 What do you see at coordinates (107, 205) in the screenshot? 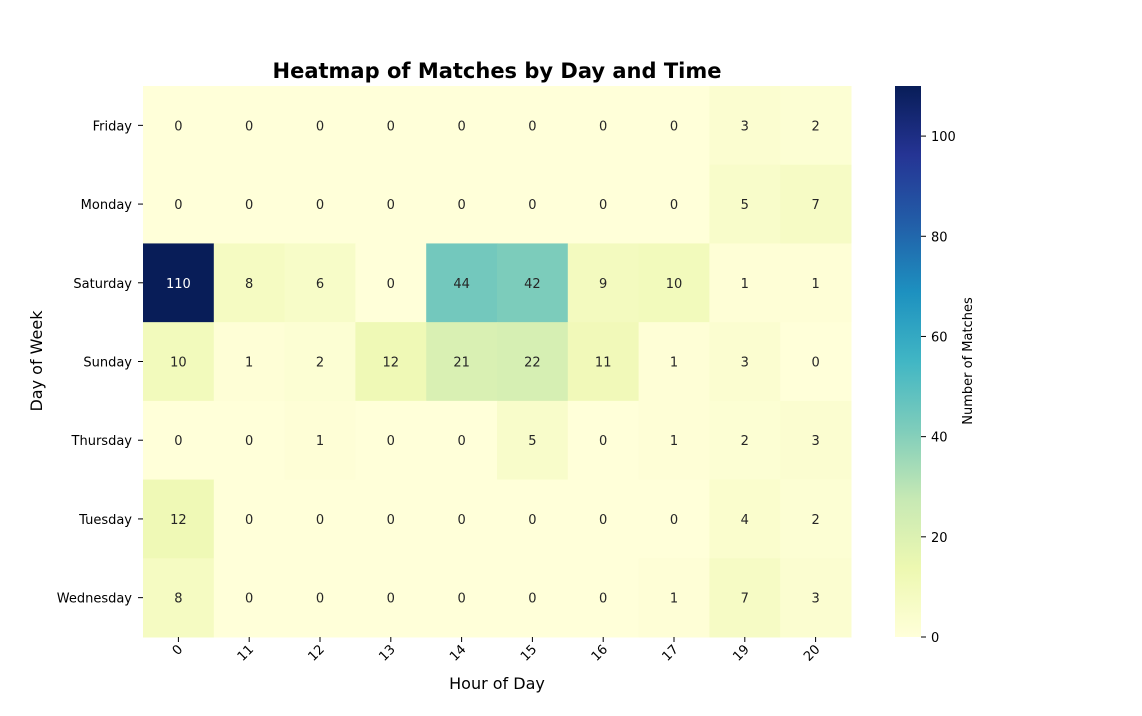
I see `y-tick-label: Monday` at bounding box center [107, 205].